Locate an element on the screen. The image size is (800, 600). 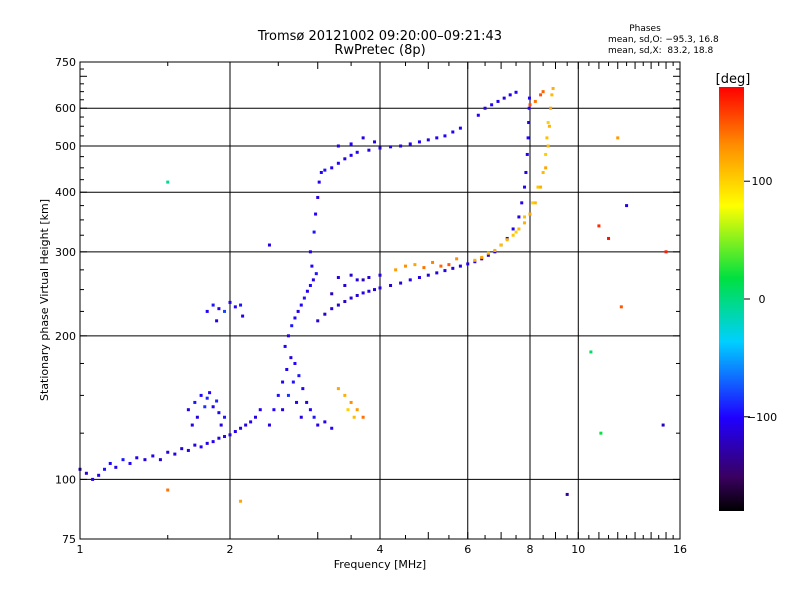
x-tick-label: 4 is located at coordinates (380, 549).